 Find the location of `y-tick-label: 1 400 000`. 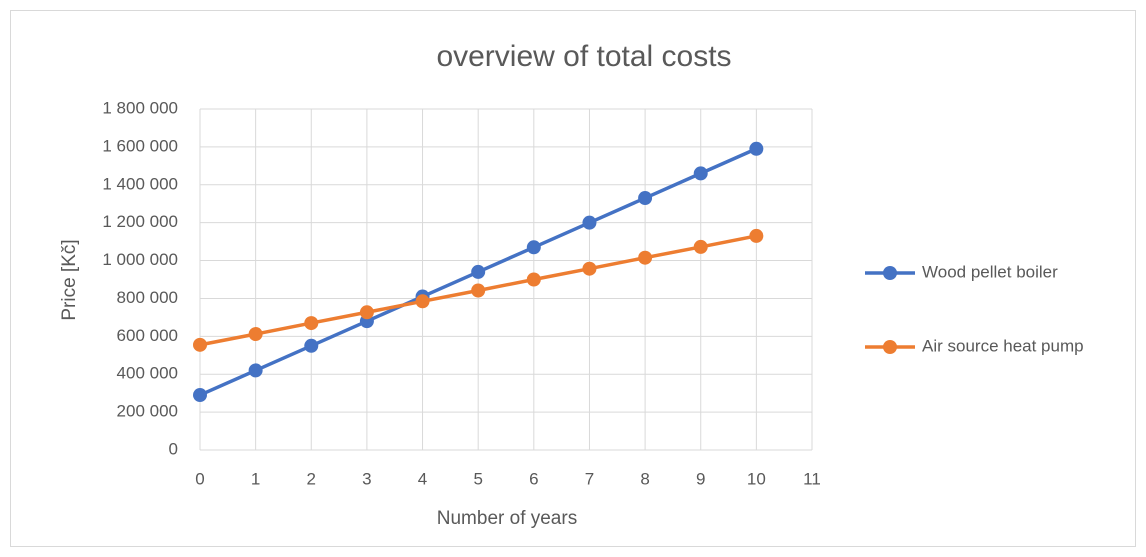

y-tick-label: 1 400 000 is located at coordinates (140, 183).